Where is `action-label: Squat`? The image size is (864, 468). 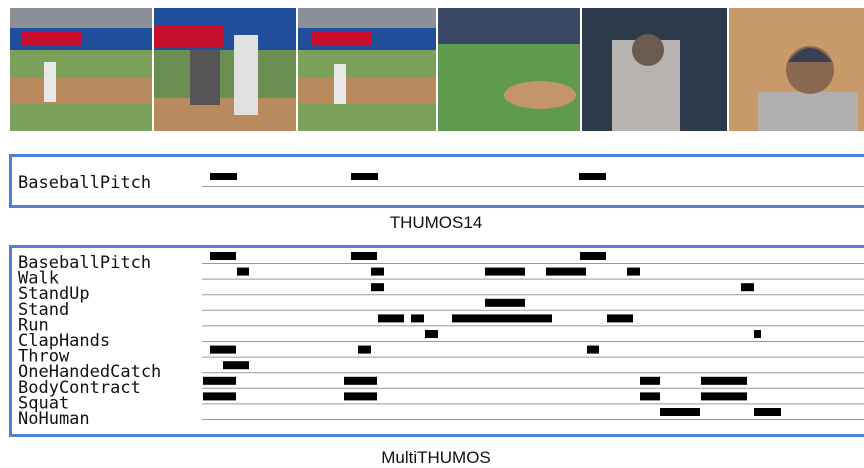
action-label: Squat is located at coordinates (43, 403).